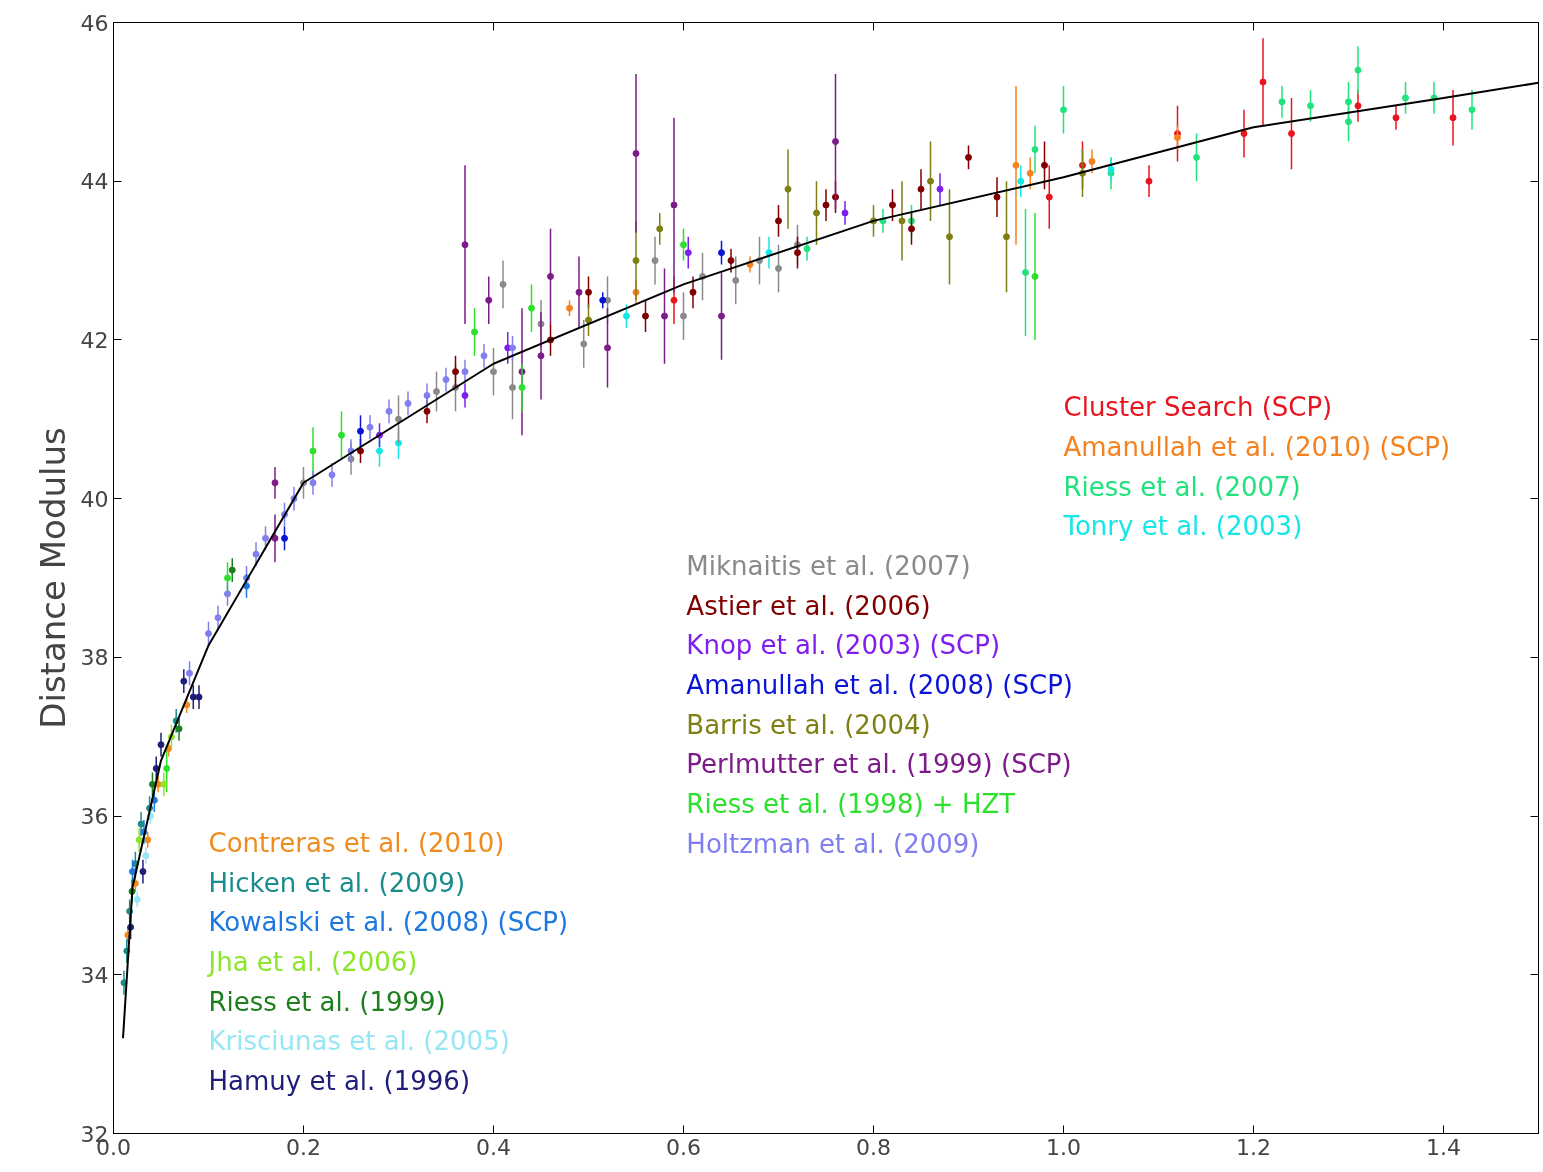  I want to click on text: Amanullah et al. (2008) (SCP), so click(879, 685).